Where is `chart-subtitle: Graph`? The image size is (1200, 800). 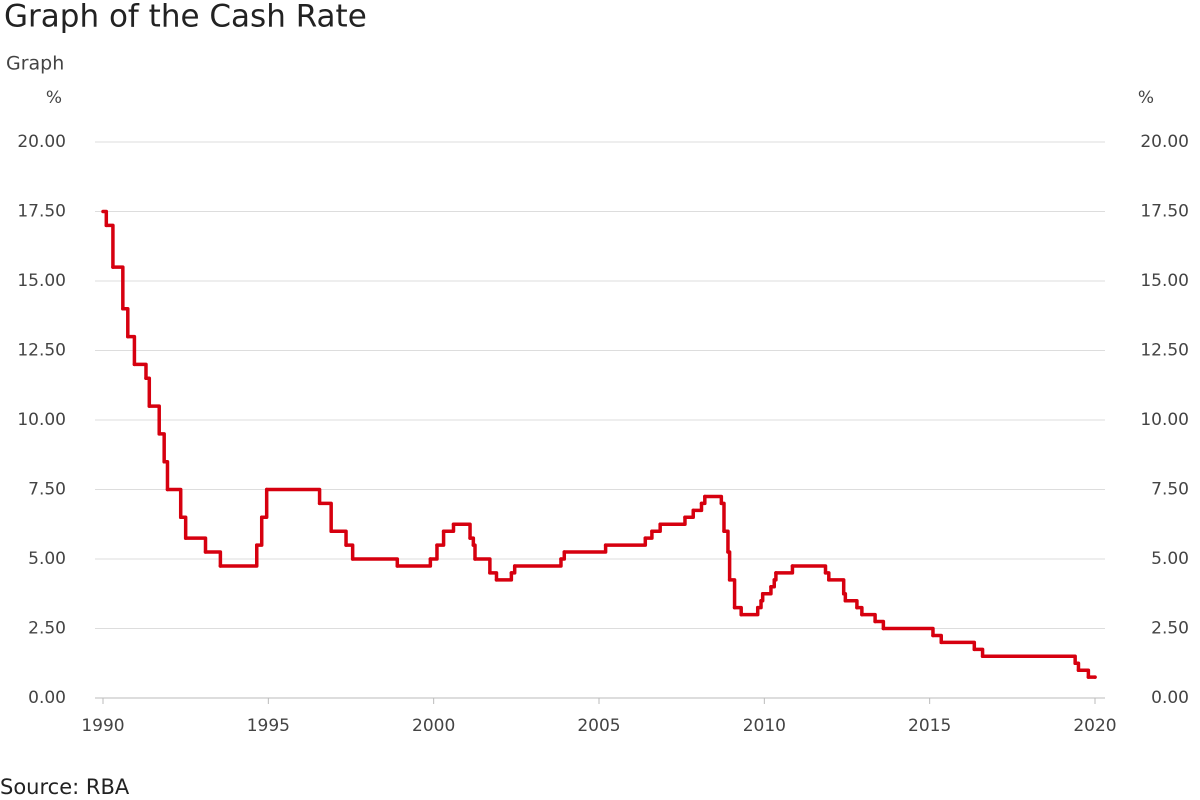
chart-subtitle: Graph is located at coordinates (35, 64).